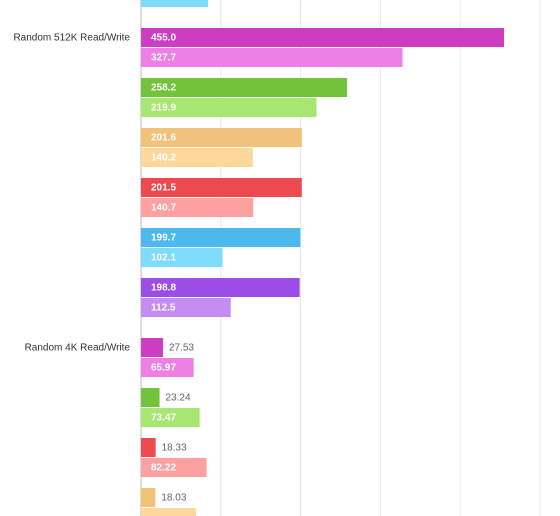 This screenshot has height=516, width=560. Describe the element at coordinates (174, 448) in the screenshot. I see `value-label: 18.33` at that location.